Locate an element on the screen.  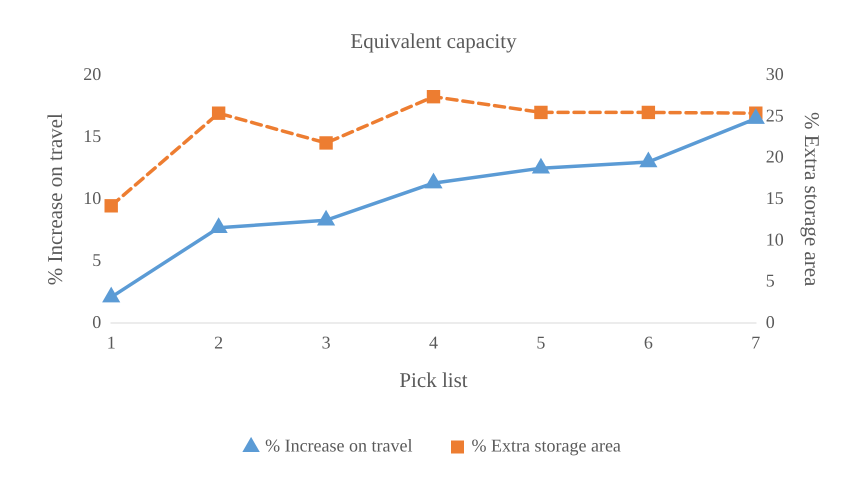
y-tick-label: 20 is located at coordinates (92, 74).